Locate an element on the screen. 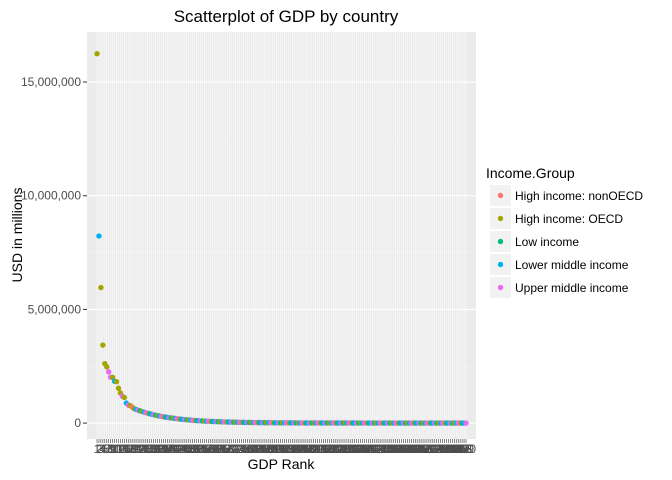  x-tick-label: 25 is located at coordinates (144, 449).